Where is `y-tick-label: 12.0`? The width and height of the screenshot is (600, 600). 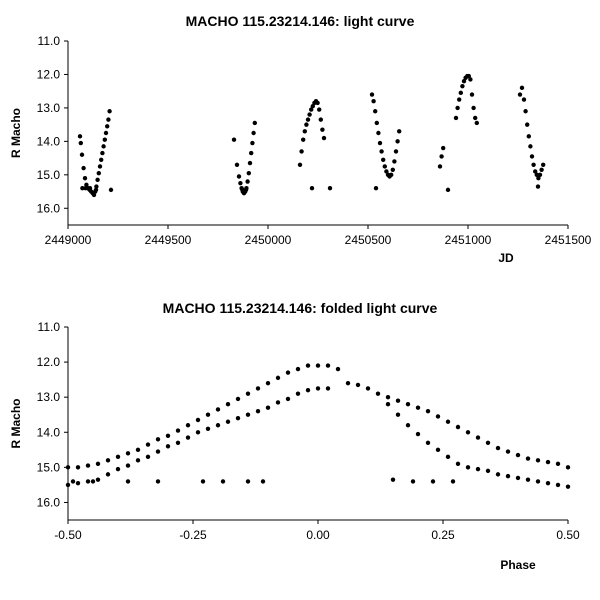
y-tick-label: 12.0 is located at coordinates (49, 362).